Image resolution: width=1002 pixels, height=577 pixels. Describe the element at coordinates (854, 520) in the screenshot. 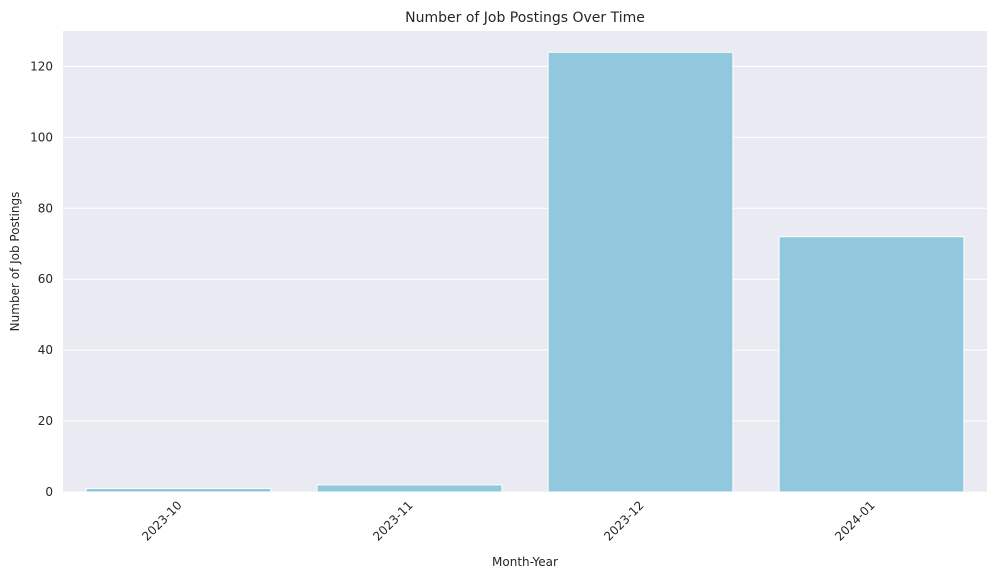

I see `x-tick-label: 2024-01` at that location.